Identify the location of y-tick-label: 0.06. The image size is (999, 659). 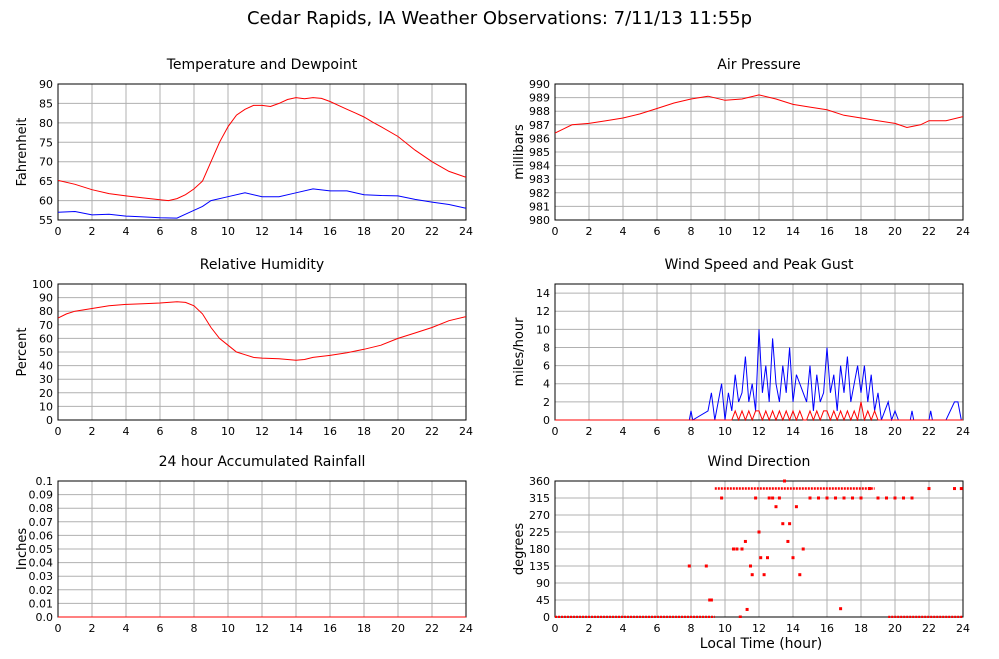
(41, 535).